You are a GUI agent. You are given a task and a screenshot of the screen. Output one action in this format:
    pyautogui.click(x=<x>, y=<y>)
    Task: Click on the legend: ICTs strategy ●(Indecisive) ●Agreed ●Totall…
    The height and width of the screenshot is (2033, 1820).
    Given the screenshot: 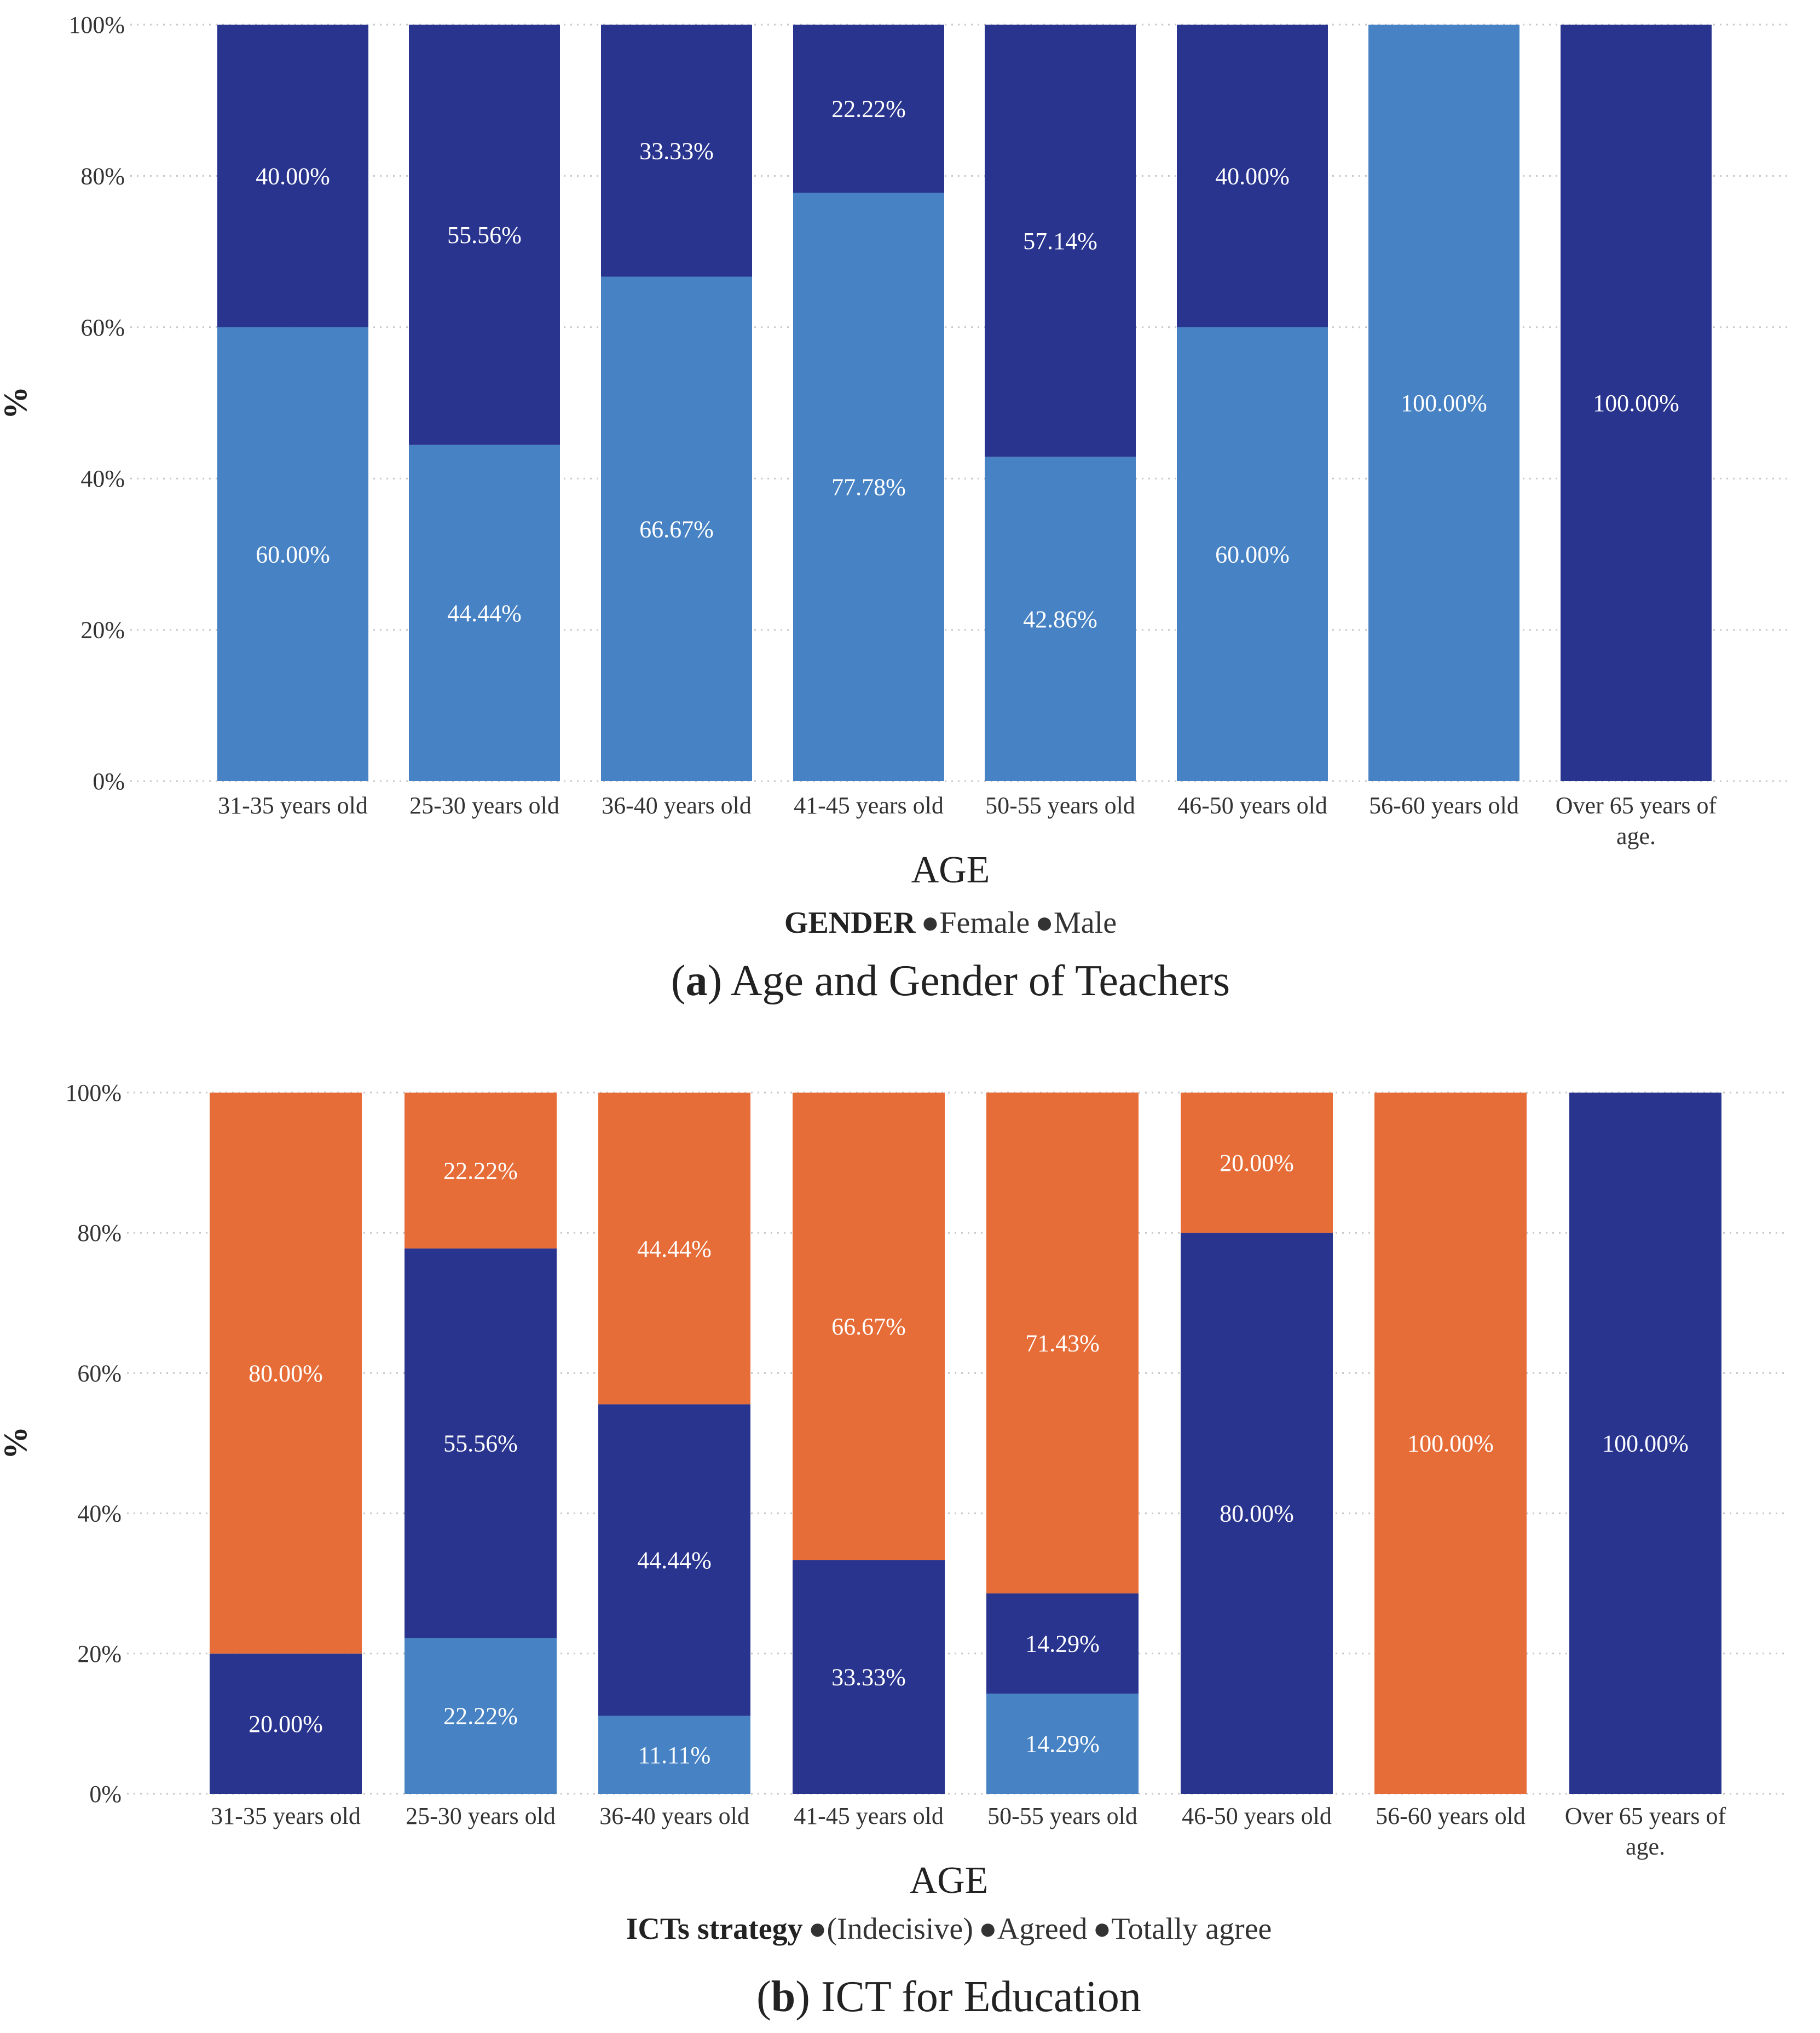 What is the action you would take?
    pyautogui.click(x=949, y=1929)
    